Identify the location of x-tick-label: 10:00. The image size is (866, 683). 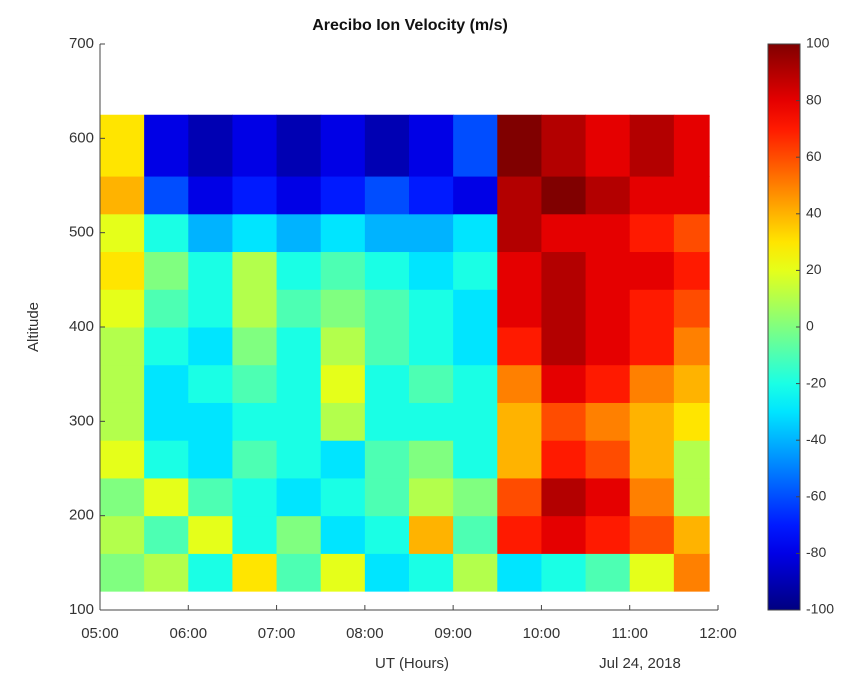
(542, 633).